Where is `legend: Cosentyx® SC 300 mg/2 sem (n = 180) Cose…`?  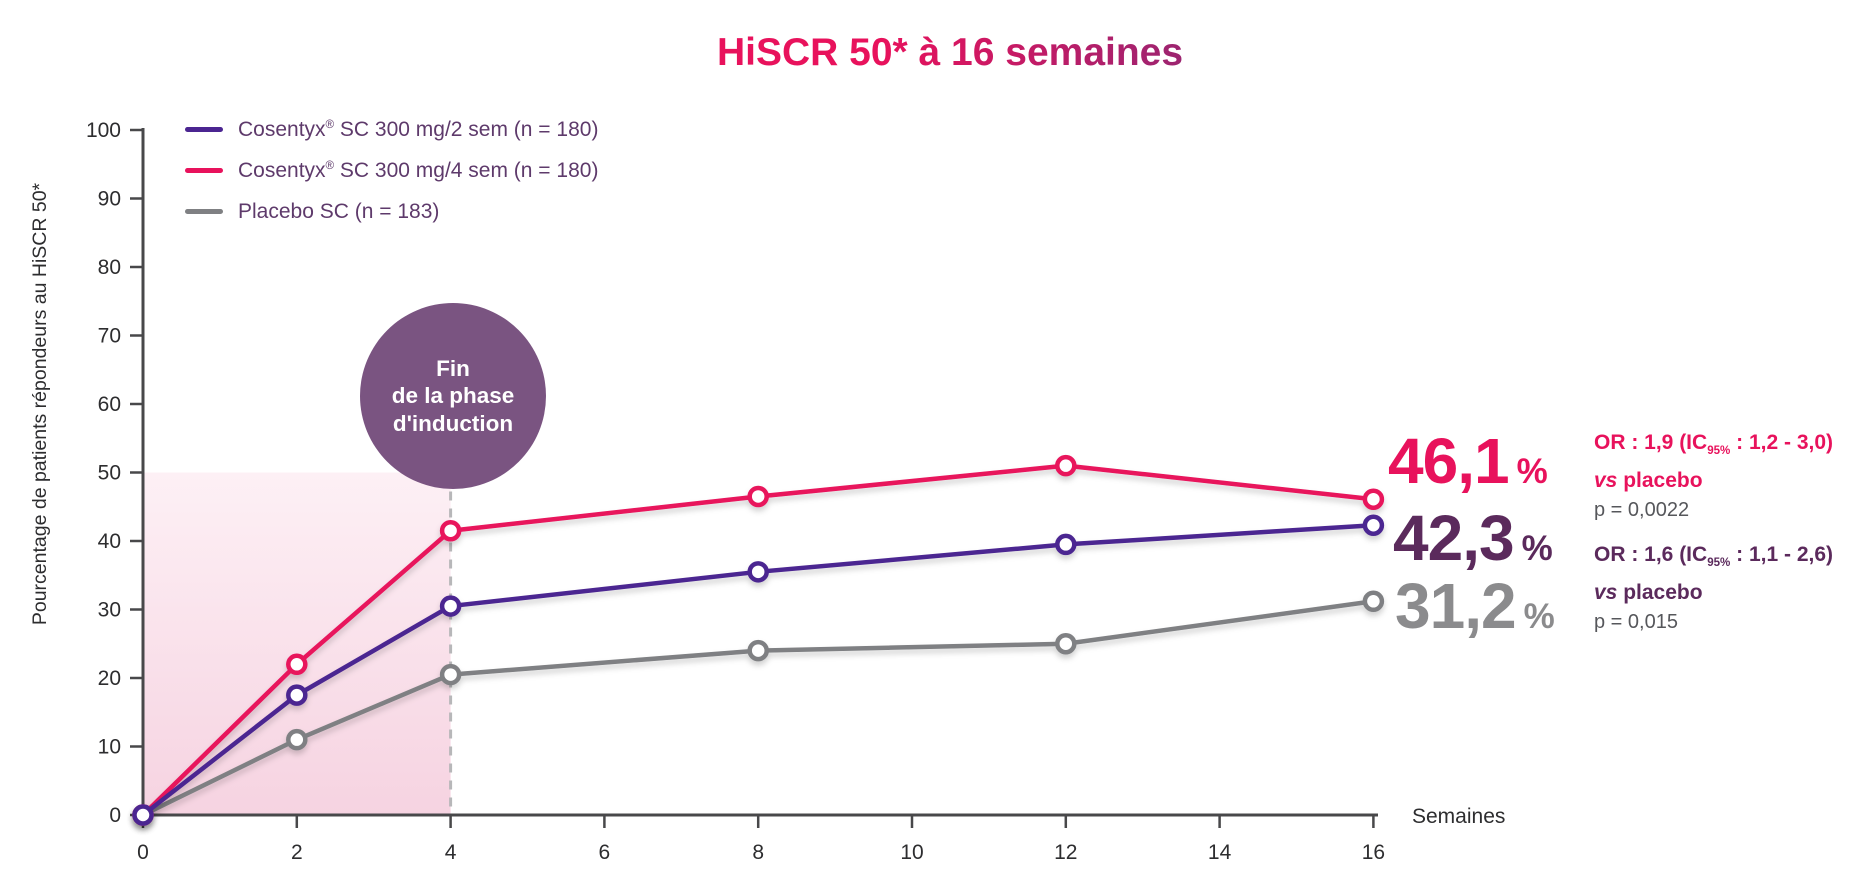
legend: Cosentyx® SC 300 mg/2 sem (n = 180) Cose… is located at coordinates (391, 177).